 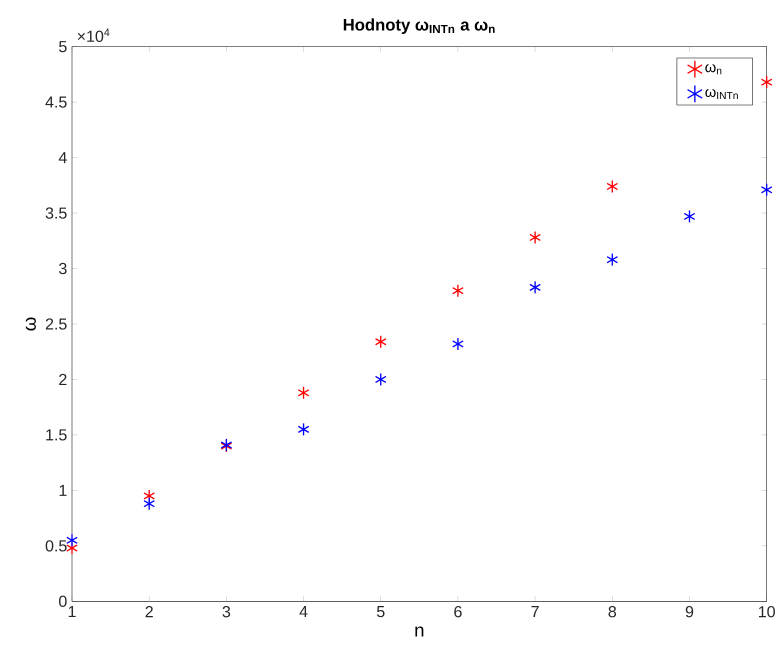 What do you see at coordinates (149, 612) in the screenshot?
I see `x-tick-label: 2` at bounding box center [149, 612].